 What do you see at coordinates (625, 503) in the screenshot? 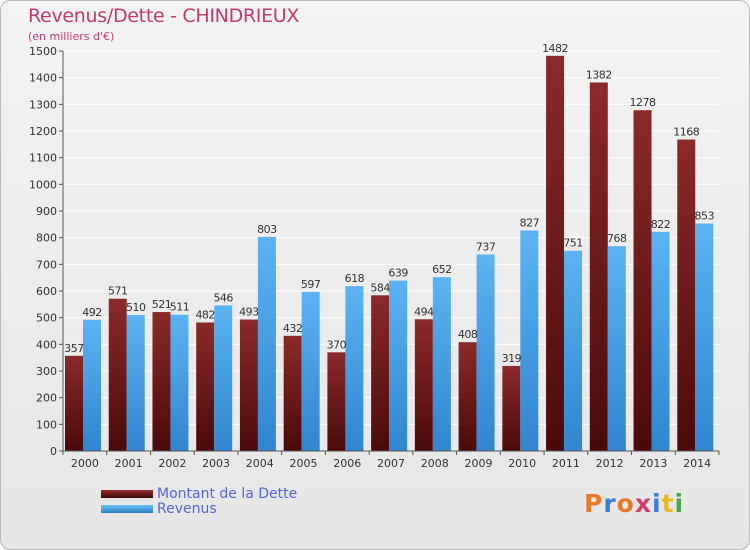
I see `logo-letter: o` at bounding box center [625, 503].